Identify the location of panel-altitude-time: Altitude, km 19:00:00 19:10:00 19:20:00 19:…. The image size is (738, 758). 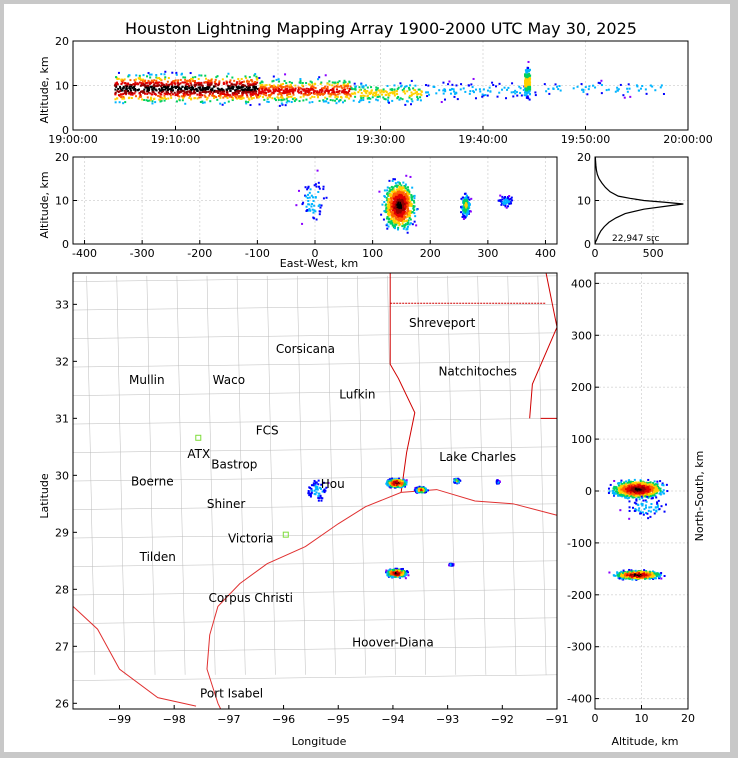
(375, 90).